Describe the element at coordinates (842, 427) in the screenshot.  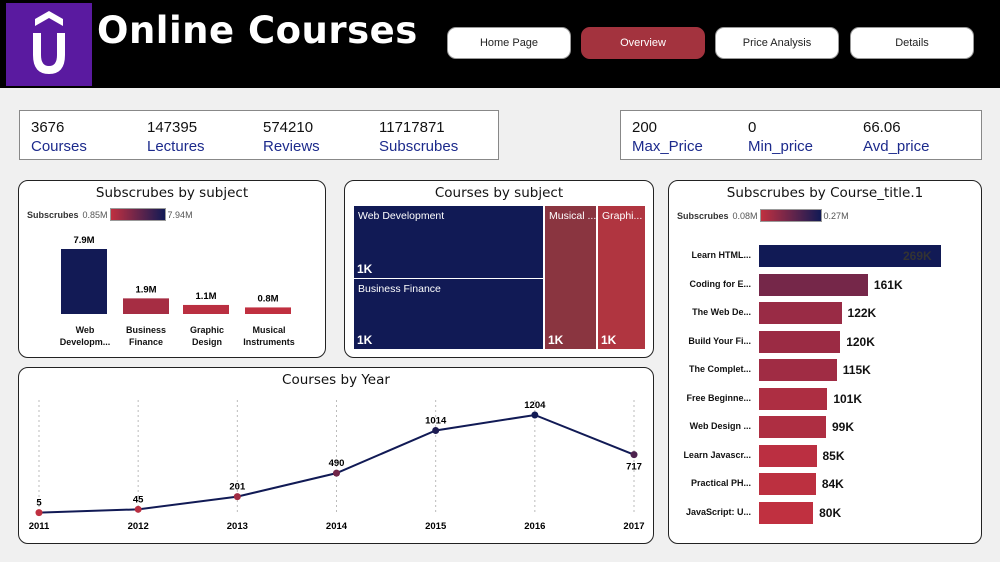
I see `bar-value-label: 99K` at that location.